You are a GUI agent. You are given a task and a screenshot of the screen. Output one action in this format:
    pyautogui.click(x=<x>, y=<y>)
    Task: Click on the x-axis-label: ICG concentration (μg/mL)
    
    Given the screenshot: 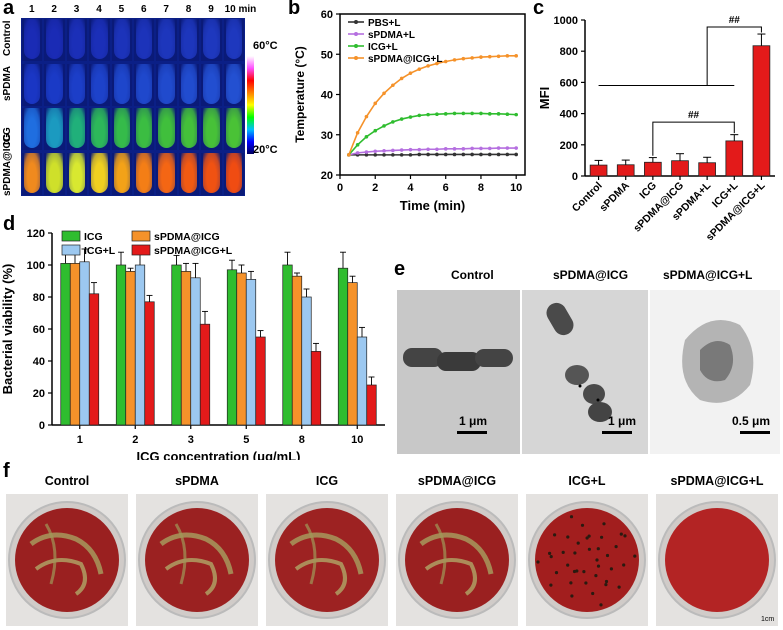 What is the action you would take?
    pyautogui.click(x=219, y=454)
    